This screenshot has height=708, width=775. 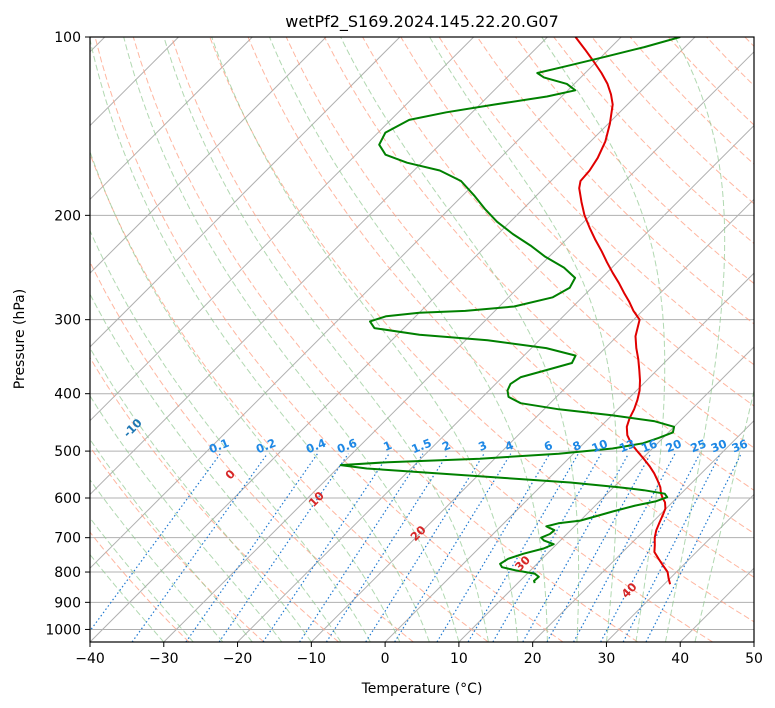 I want to click on x-tick-label: −40, so click(x=90, y=659).